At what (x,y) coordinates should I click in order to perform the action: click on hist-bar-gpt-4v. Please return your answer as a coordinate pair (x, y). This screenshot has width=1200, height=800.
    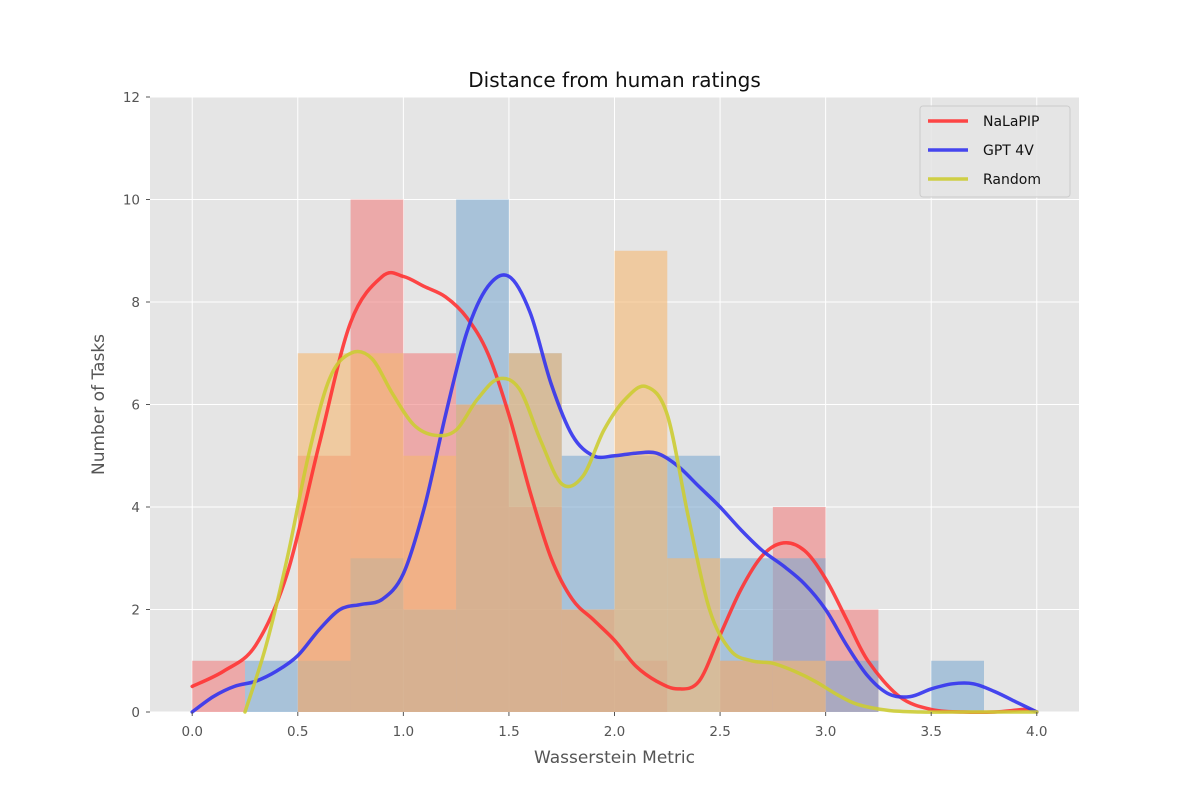
    Looking at the image, I should click on (852, 686).